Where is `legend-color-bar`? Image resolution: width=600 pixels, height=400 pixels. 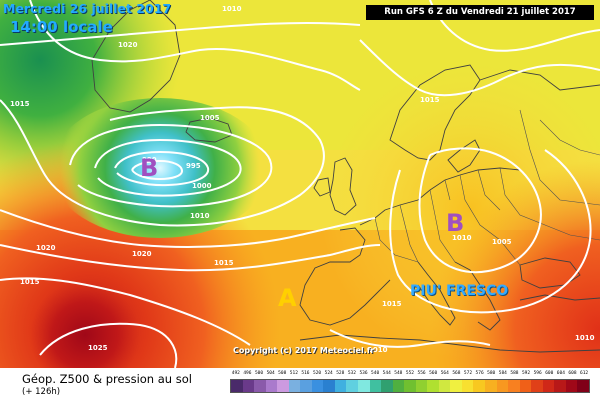 legend-color-bar is located at coordinates (410, 386).